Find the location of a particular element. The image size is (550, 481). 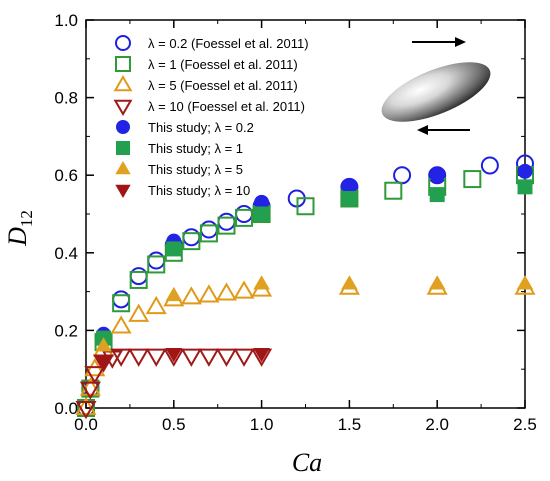

x-tick-label: 1.0 is located at coordinates (262, 424).